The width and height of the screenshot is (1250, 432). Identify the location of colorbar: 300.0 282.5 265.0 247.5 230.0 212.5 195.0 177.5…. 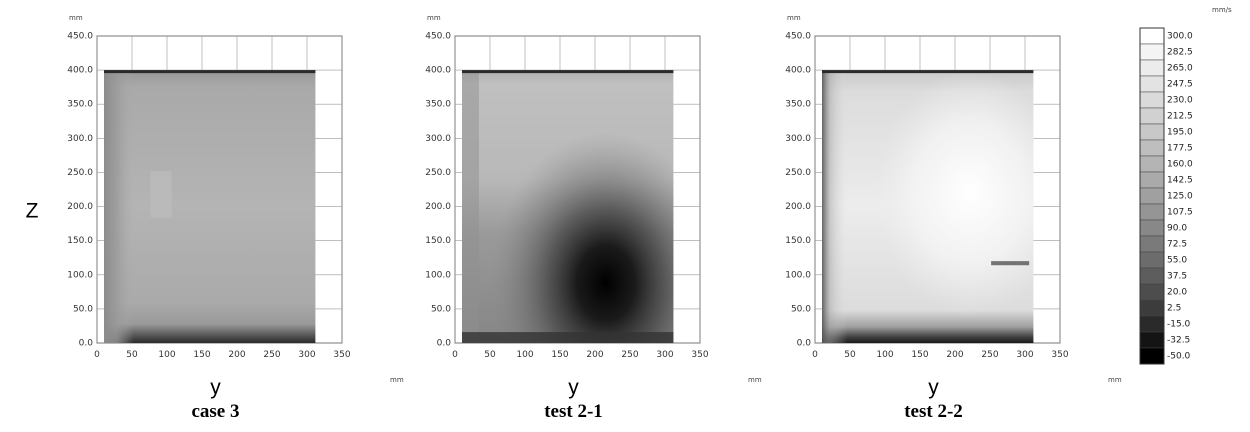
(1185, 185).